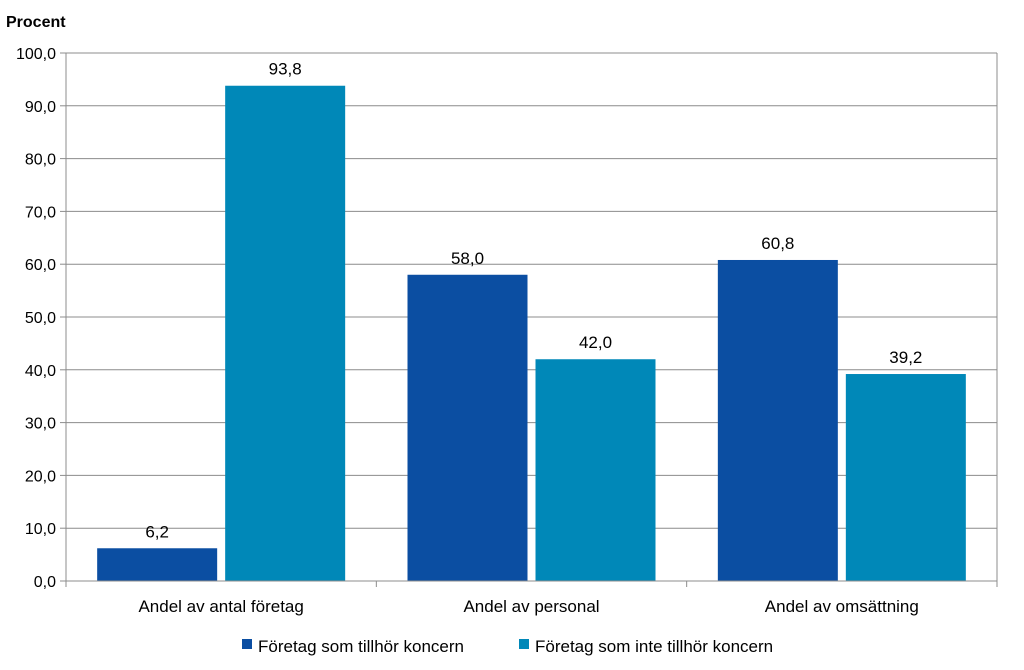 The height and width of the screenshot is (670, 1024). What do you see at coordinates (220, 606) in the screenshot?
I see `x-category-label: Andel av antal företag` at bounding box center [220, 606].